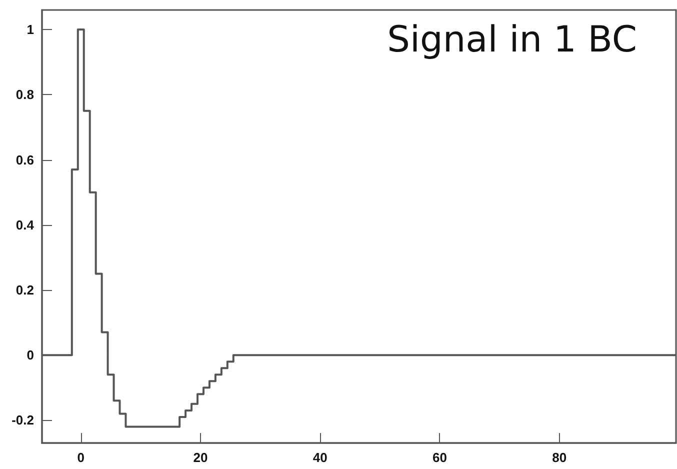 This screenshot has width=677, height=469. What do you see at coordinates (559, 457) in the screenshot?
I see `x-tick-label: 80` at bounding box center [559, 457].